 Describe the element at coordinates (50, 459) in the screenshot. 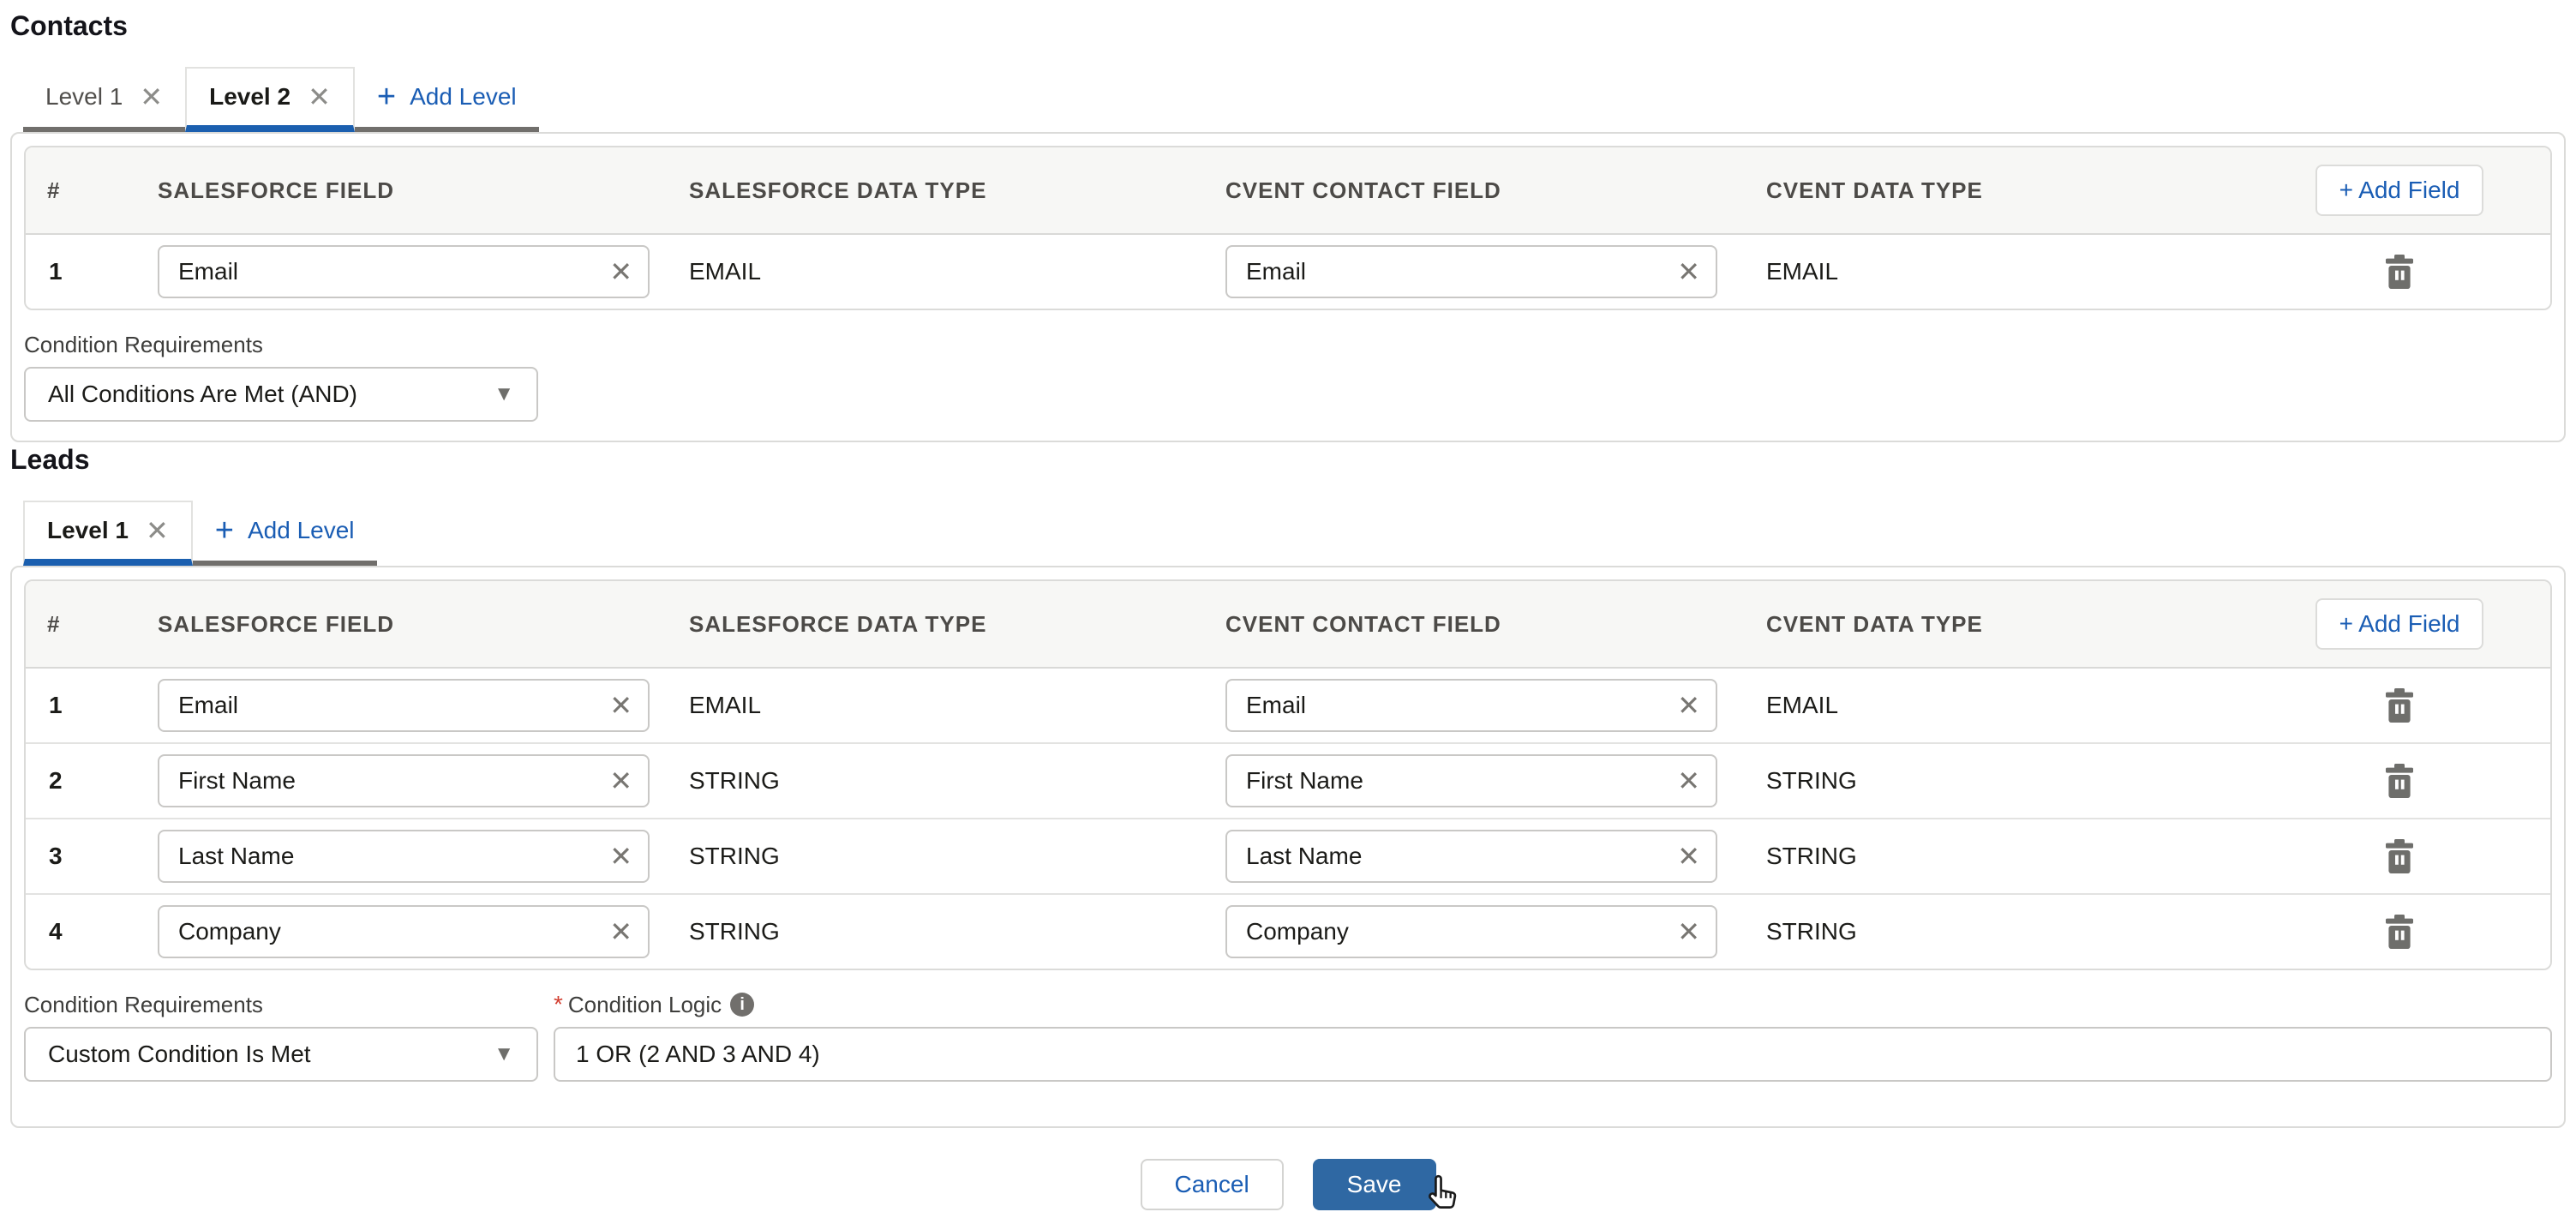

I see `leads-title: Leads` at that location.